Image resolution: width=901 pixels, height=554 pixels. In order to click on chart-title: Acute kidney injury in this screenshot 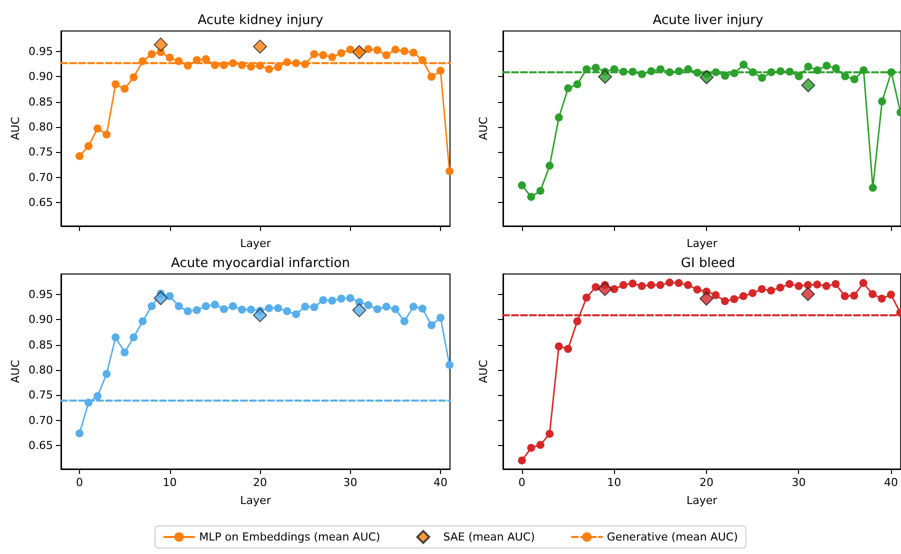, I will do `click(261, 20)`.